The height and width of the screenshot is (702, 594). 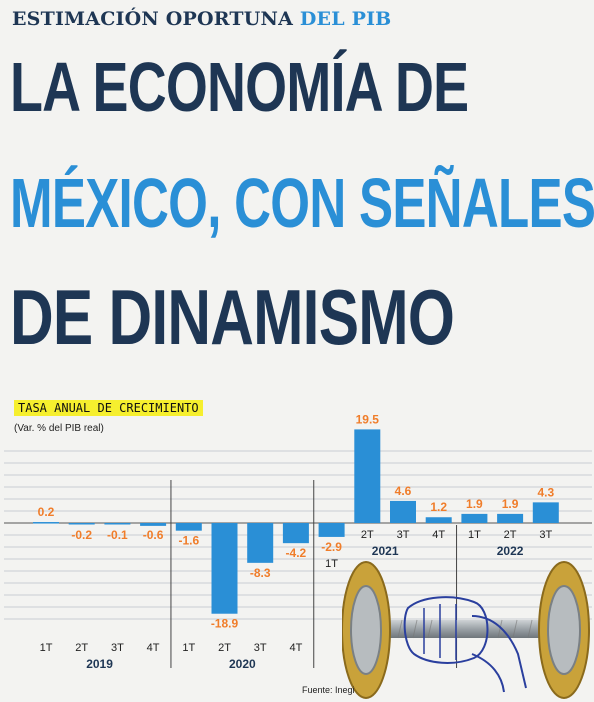 What do you see at coordinates (438, 507) in the screenshot?
I see `value-label: 1.2` at bounding box center [438, 507].